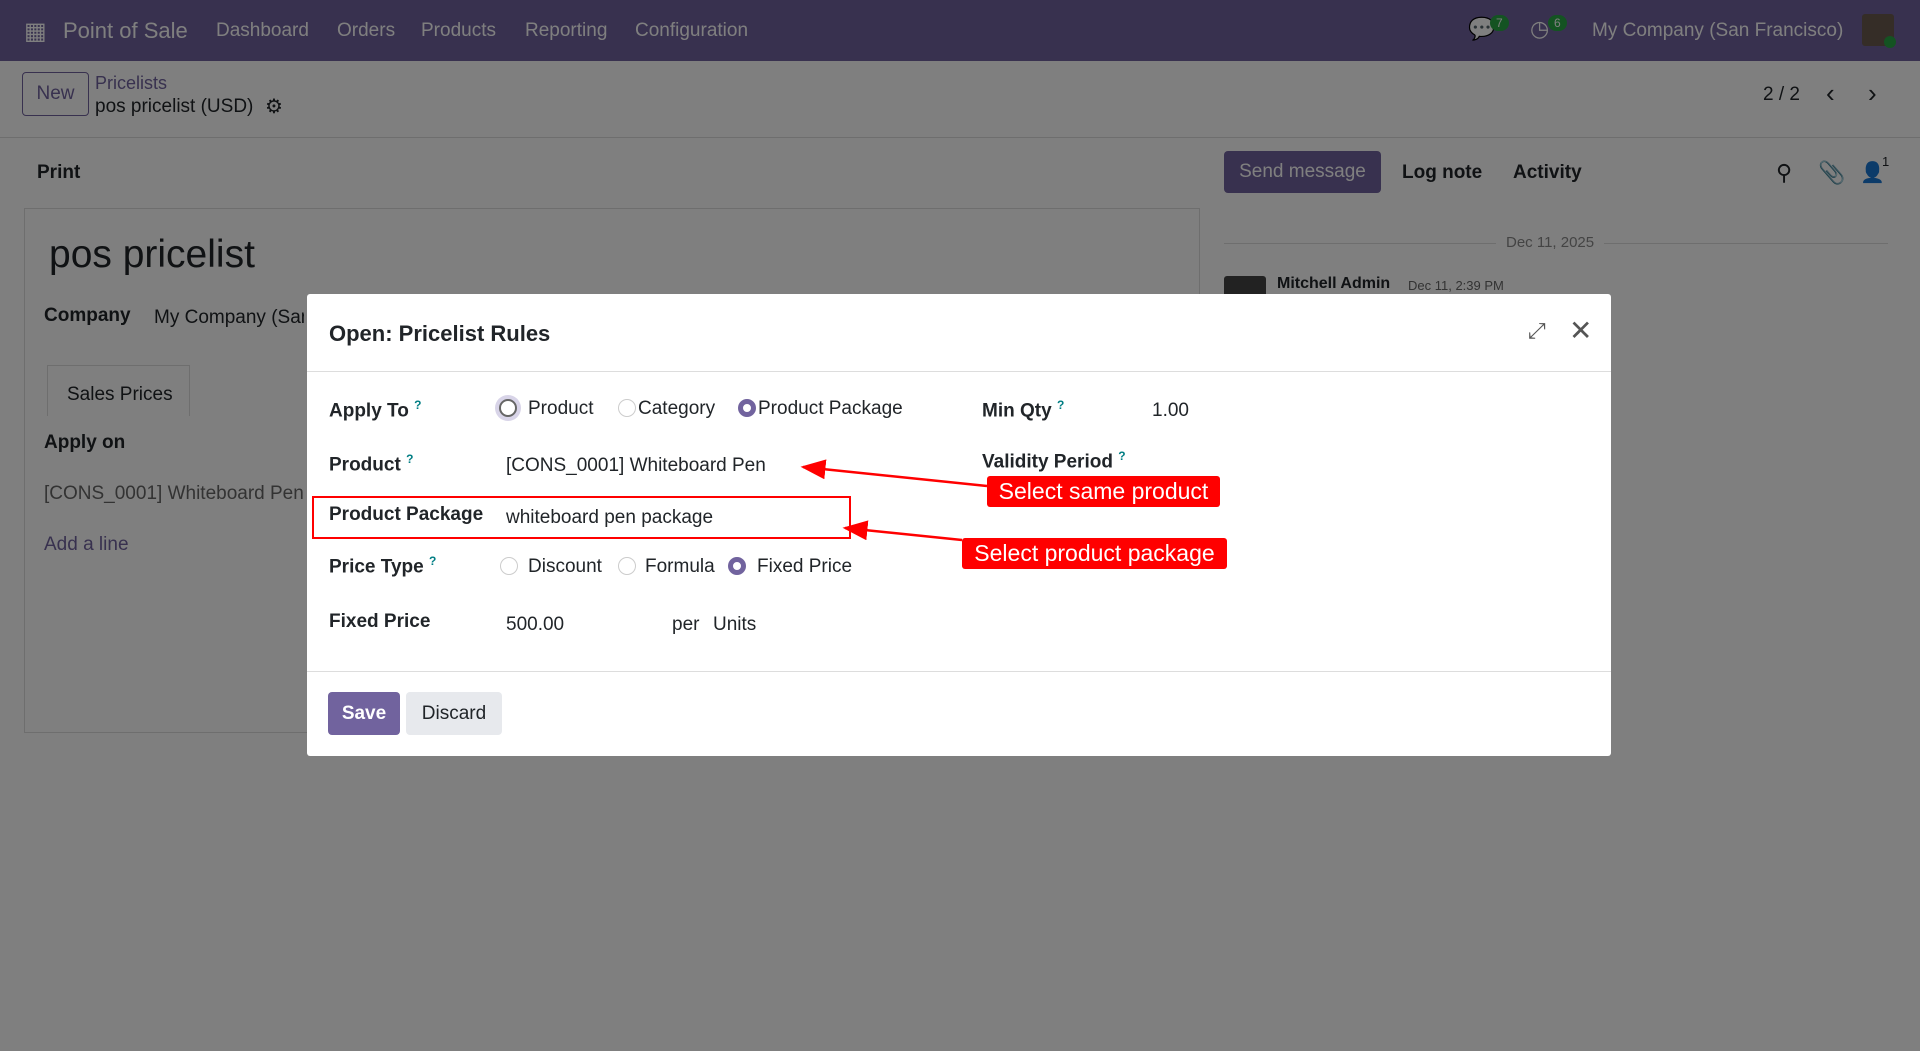  I want to click on product-input: [CONS_0001] Whiteboard Pen, so click(636, 465).